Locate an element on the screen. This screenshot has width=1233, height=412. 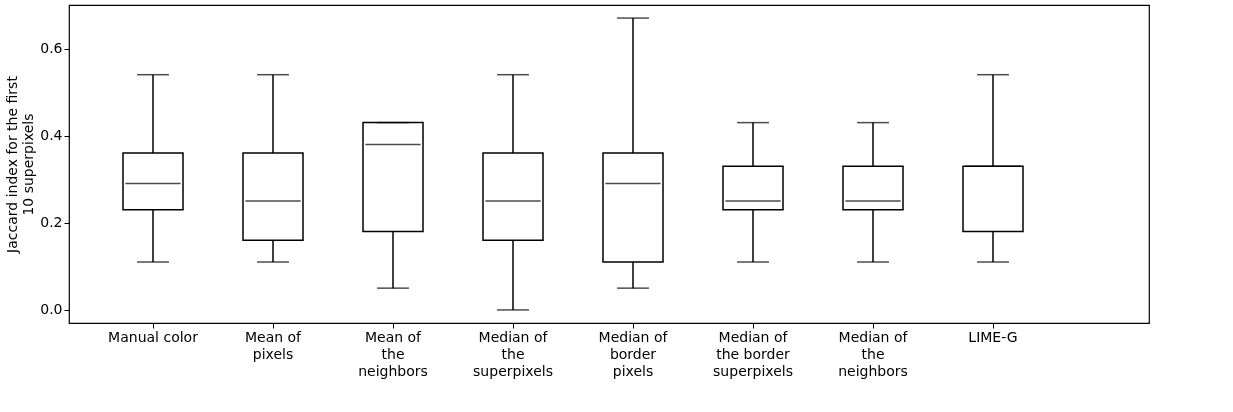
y-axis-title: Jaccard index for the first 10 superpixels is located at coordinates (20, 164).